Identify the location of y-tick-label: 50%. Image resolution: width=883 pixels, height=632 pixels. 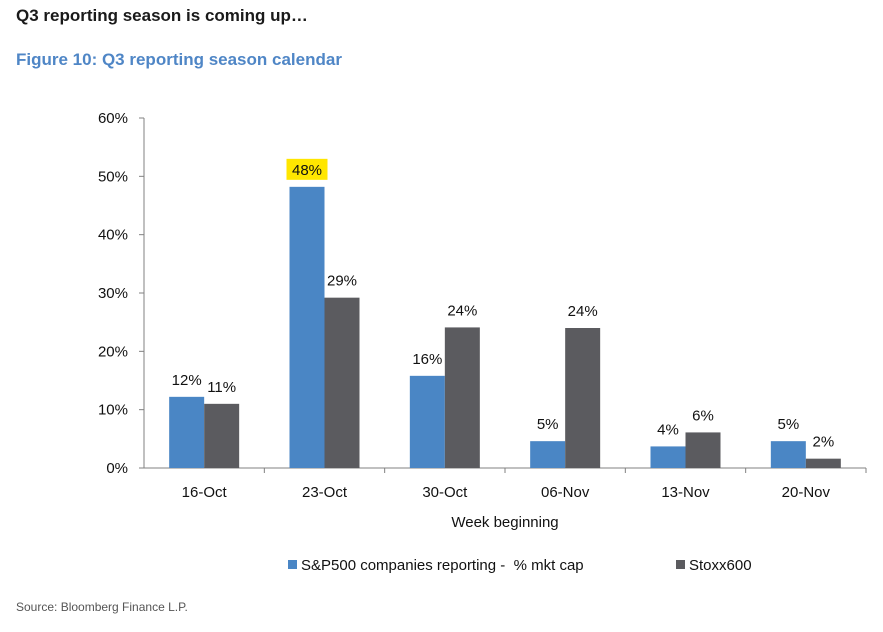
(113, 176).